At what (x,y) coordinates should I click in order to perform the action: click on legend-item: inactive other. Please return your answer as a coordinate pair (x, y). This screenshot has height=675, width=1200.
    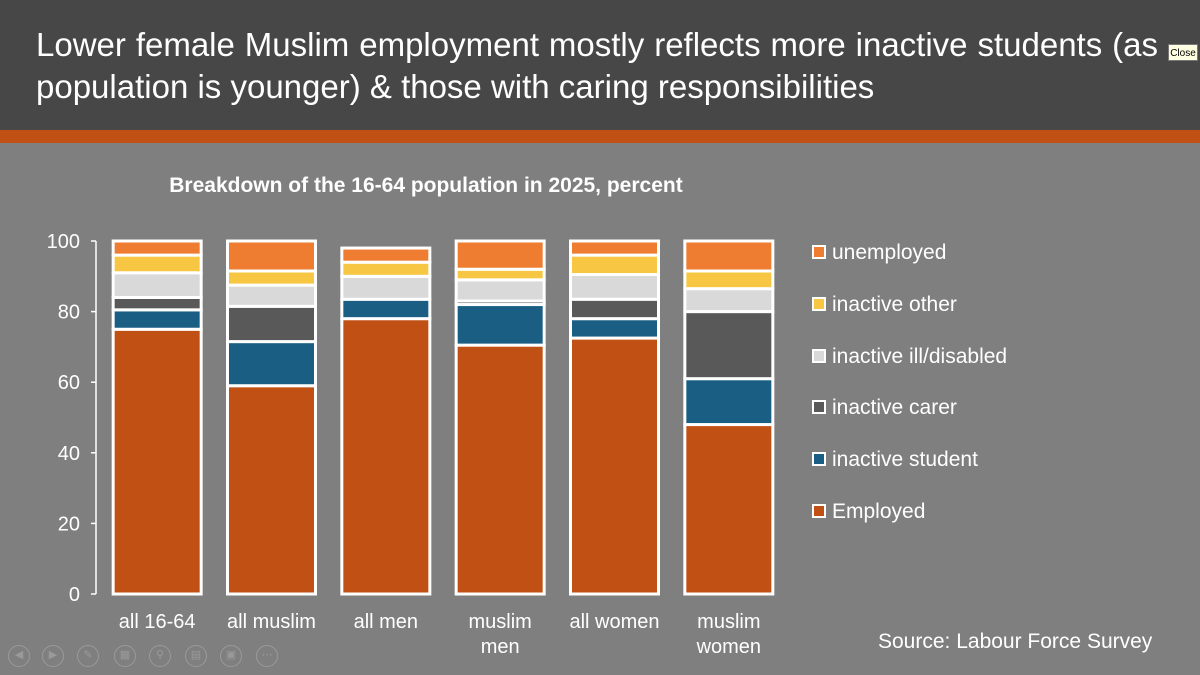
    Looking at the image, I should click on (884, 305).